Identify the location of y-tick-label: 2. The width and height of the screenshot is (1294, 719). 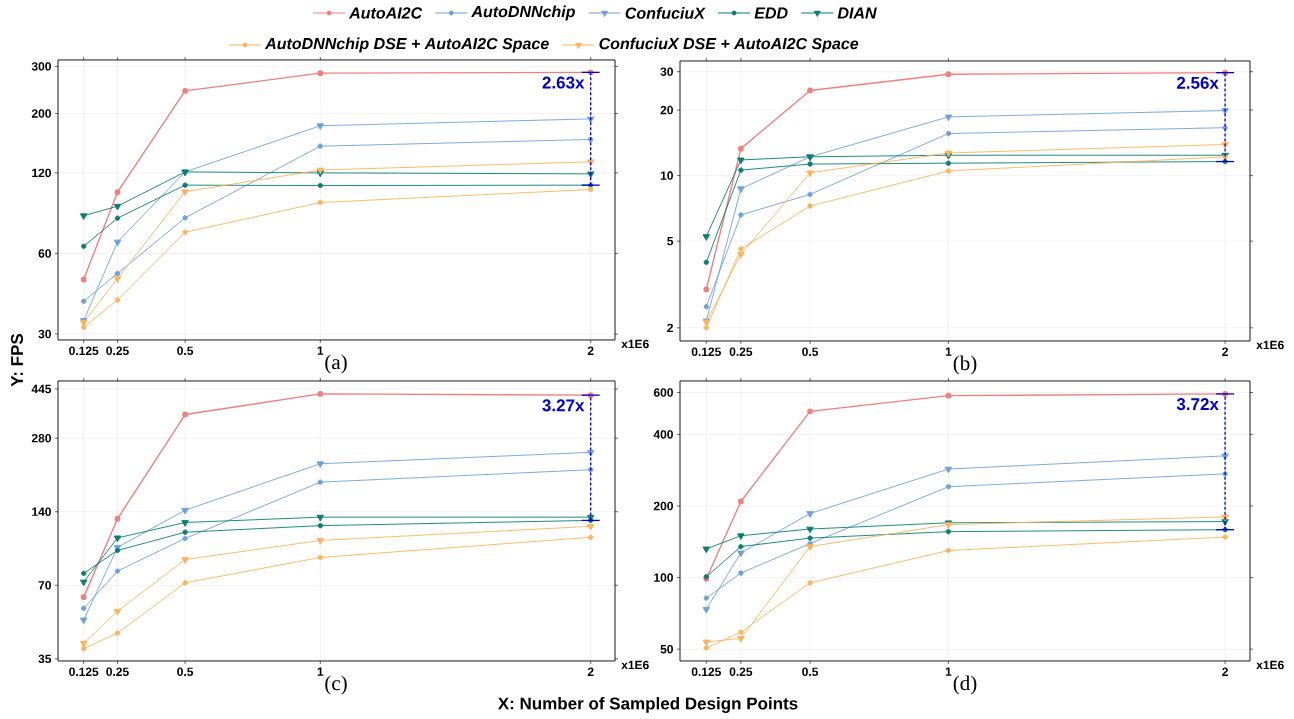
(670, 328).